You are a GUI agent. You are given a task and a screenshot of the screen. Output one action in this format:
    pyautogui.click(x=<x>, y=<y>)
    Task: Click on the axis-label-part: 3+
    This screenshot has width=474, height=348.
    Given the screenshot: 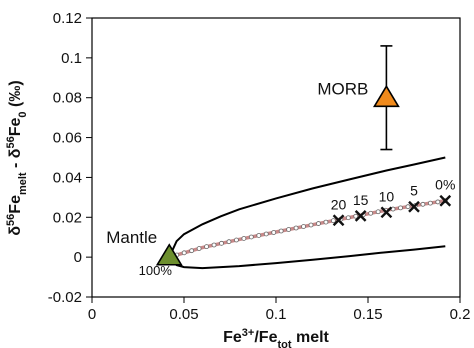 What is the action you would take?
    pyautogui.click(x=248, y=333)
    